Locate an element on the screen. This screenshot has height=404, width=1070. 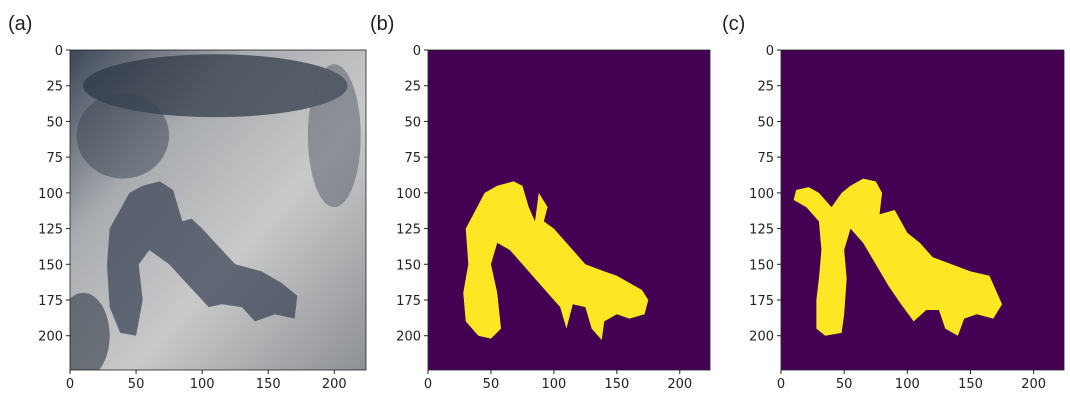
panel-label: (b) is located at coordinates (382, 24).